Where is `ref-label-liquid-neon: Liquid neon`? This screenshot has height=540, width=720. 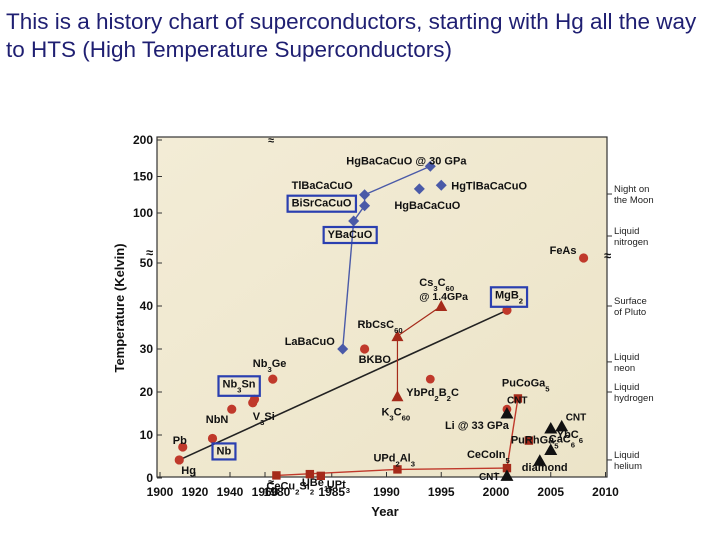 ref-label-liquid-neon: Liquid neon is located at coordinates (626, 363).